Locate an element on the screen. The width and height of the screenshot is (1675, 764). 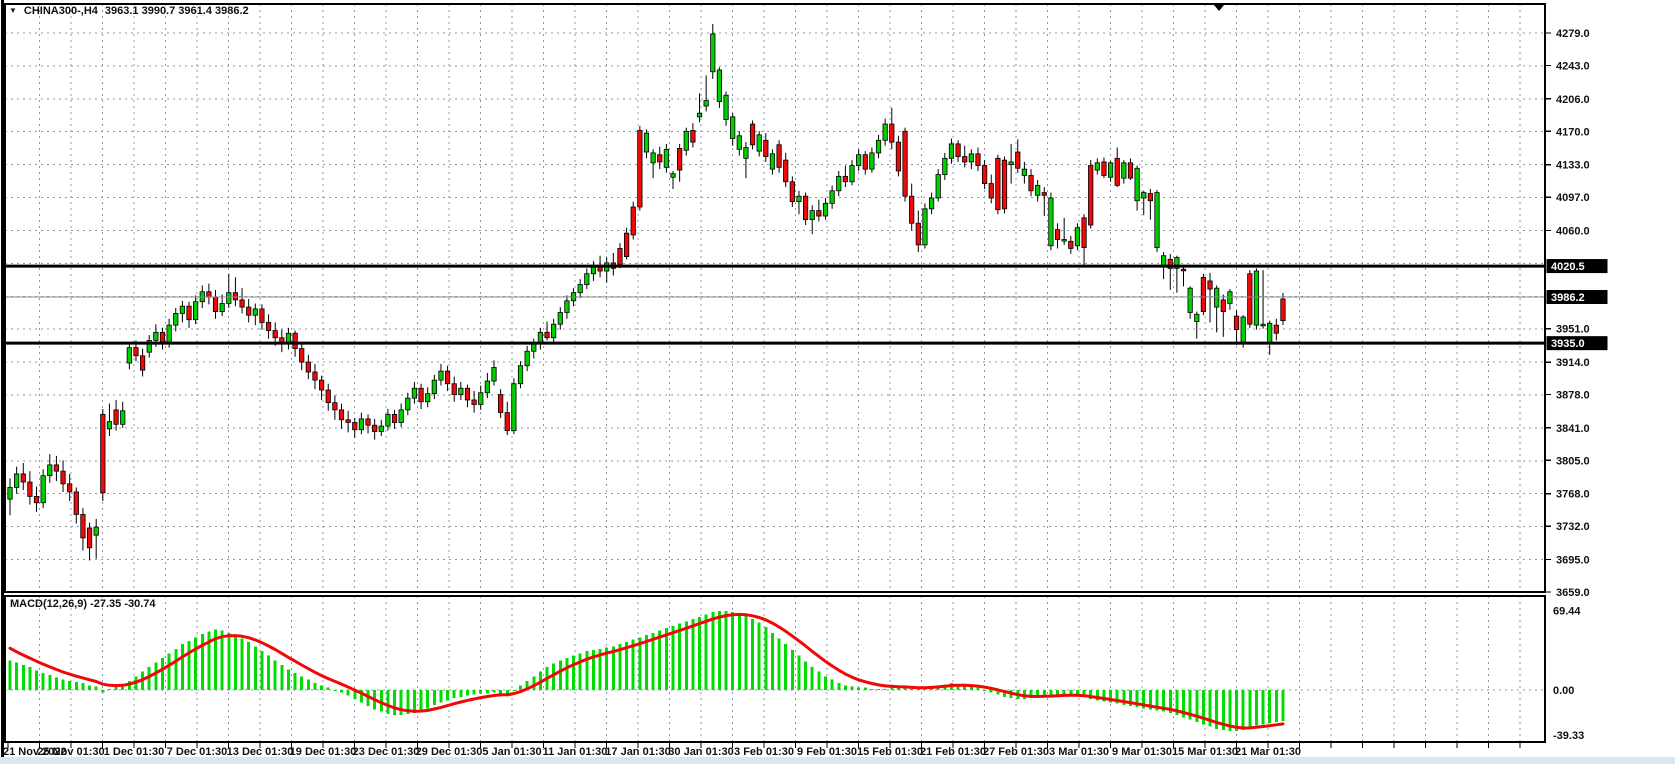
time-axis-label: 13 Dec 01:30 is located at coordinates (260, 752).